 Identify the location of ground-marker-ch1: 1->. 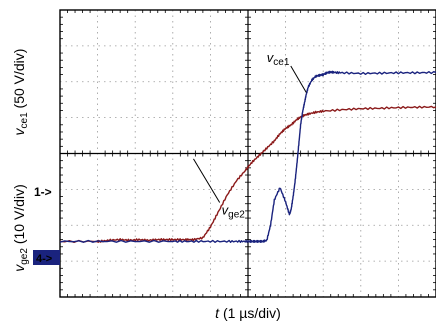
(43, 192).